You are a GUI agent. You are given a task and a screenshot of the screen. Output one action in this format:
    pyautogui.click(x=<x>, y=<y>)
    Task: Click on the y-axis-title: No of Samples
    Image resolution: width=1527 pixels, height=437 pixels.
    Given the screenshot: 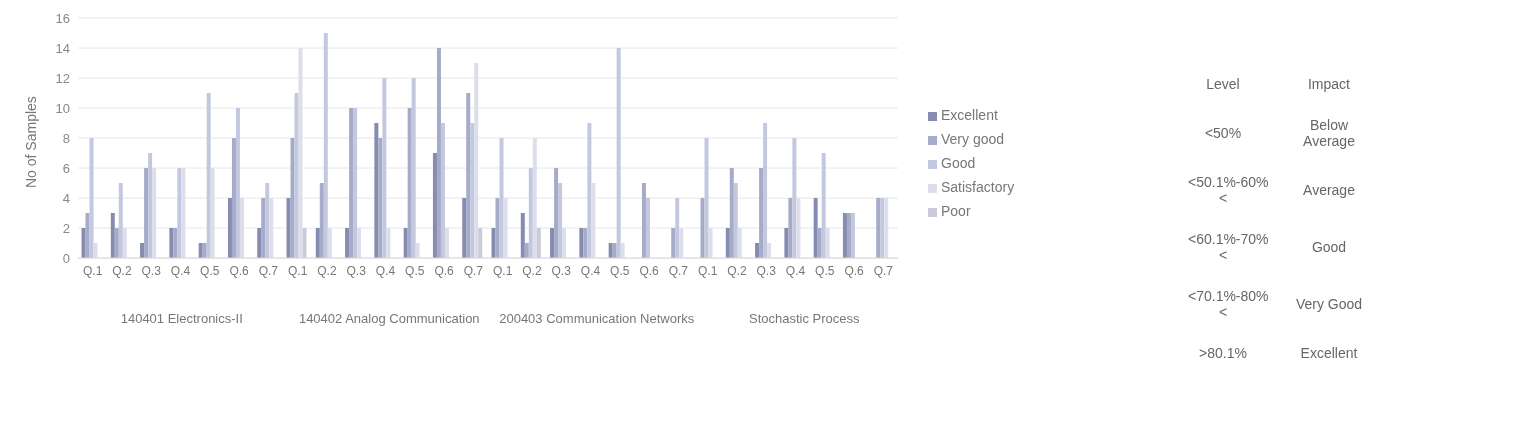 What is the action you would take?
    pyautogui.click(x=30, y=142)
    